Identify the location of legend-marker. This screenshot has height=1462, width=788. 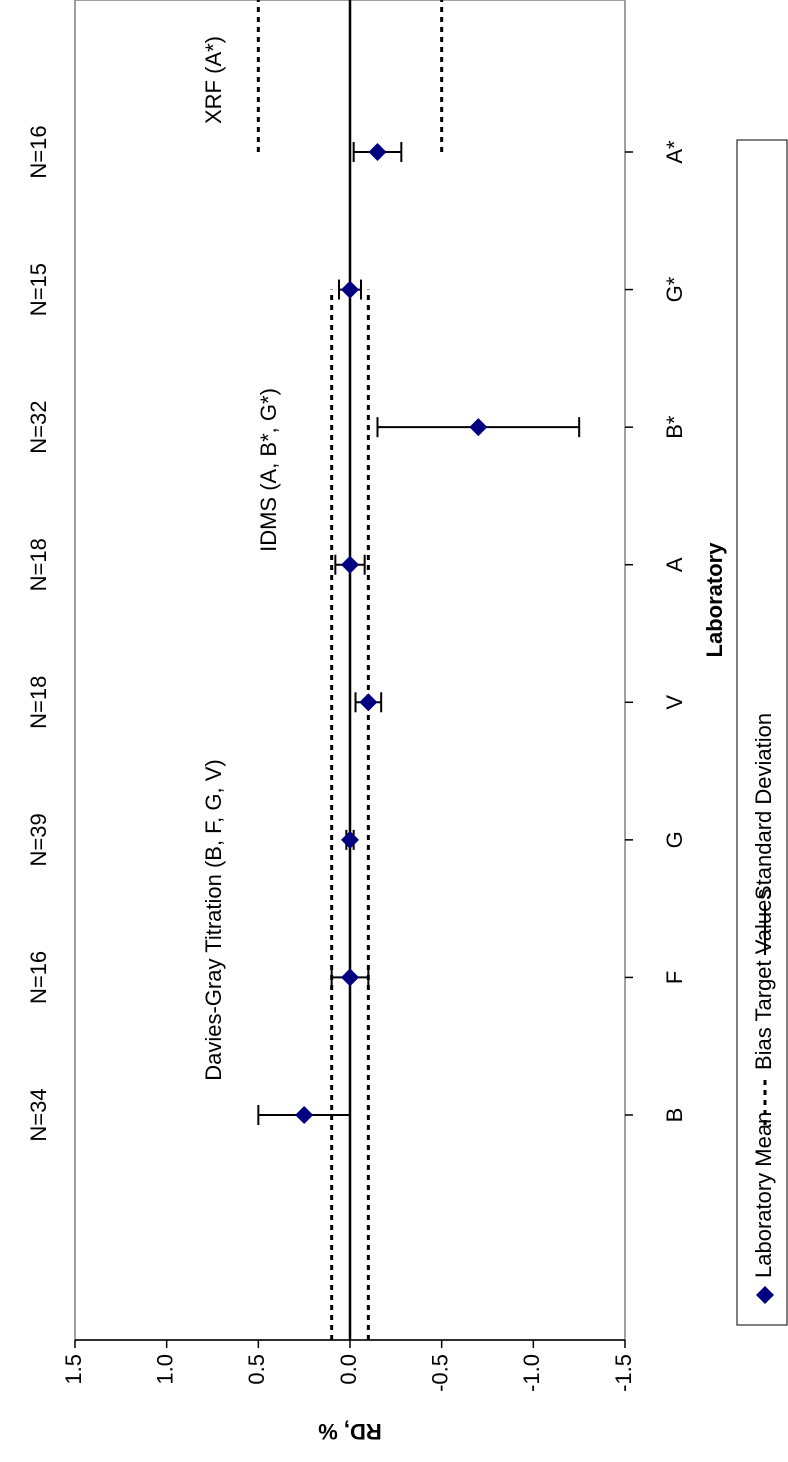
(765, 1295).